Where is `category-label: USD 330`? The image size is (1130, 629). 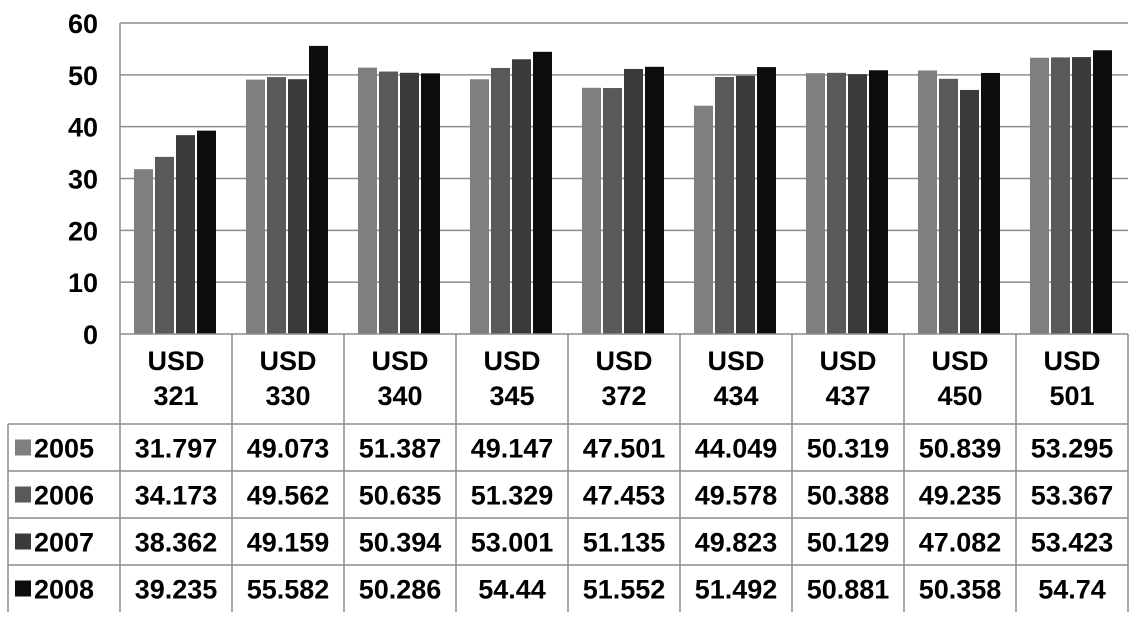 category-label: USD 330 is located at coordinates (287, 378).